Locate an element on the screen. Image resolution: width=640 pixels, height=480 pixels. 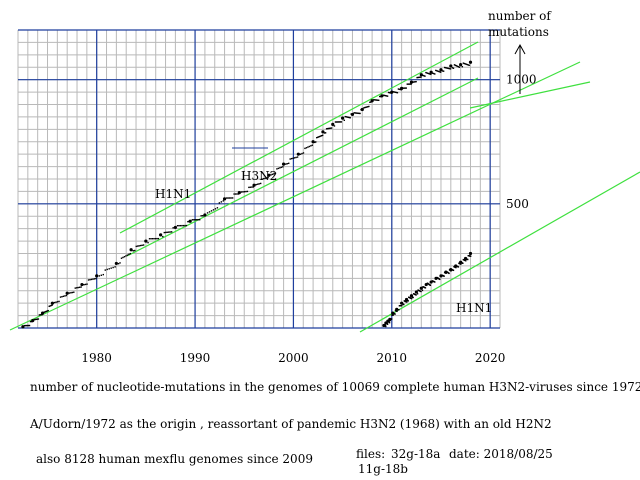
x-tick-label: 2000 is located at coordinates (293, 358).